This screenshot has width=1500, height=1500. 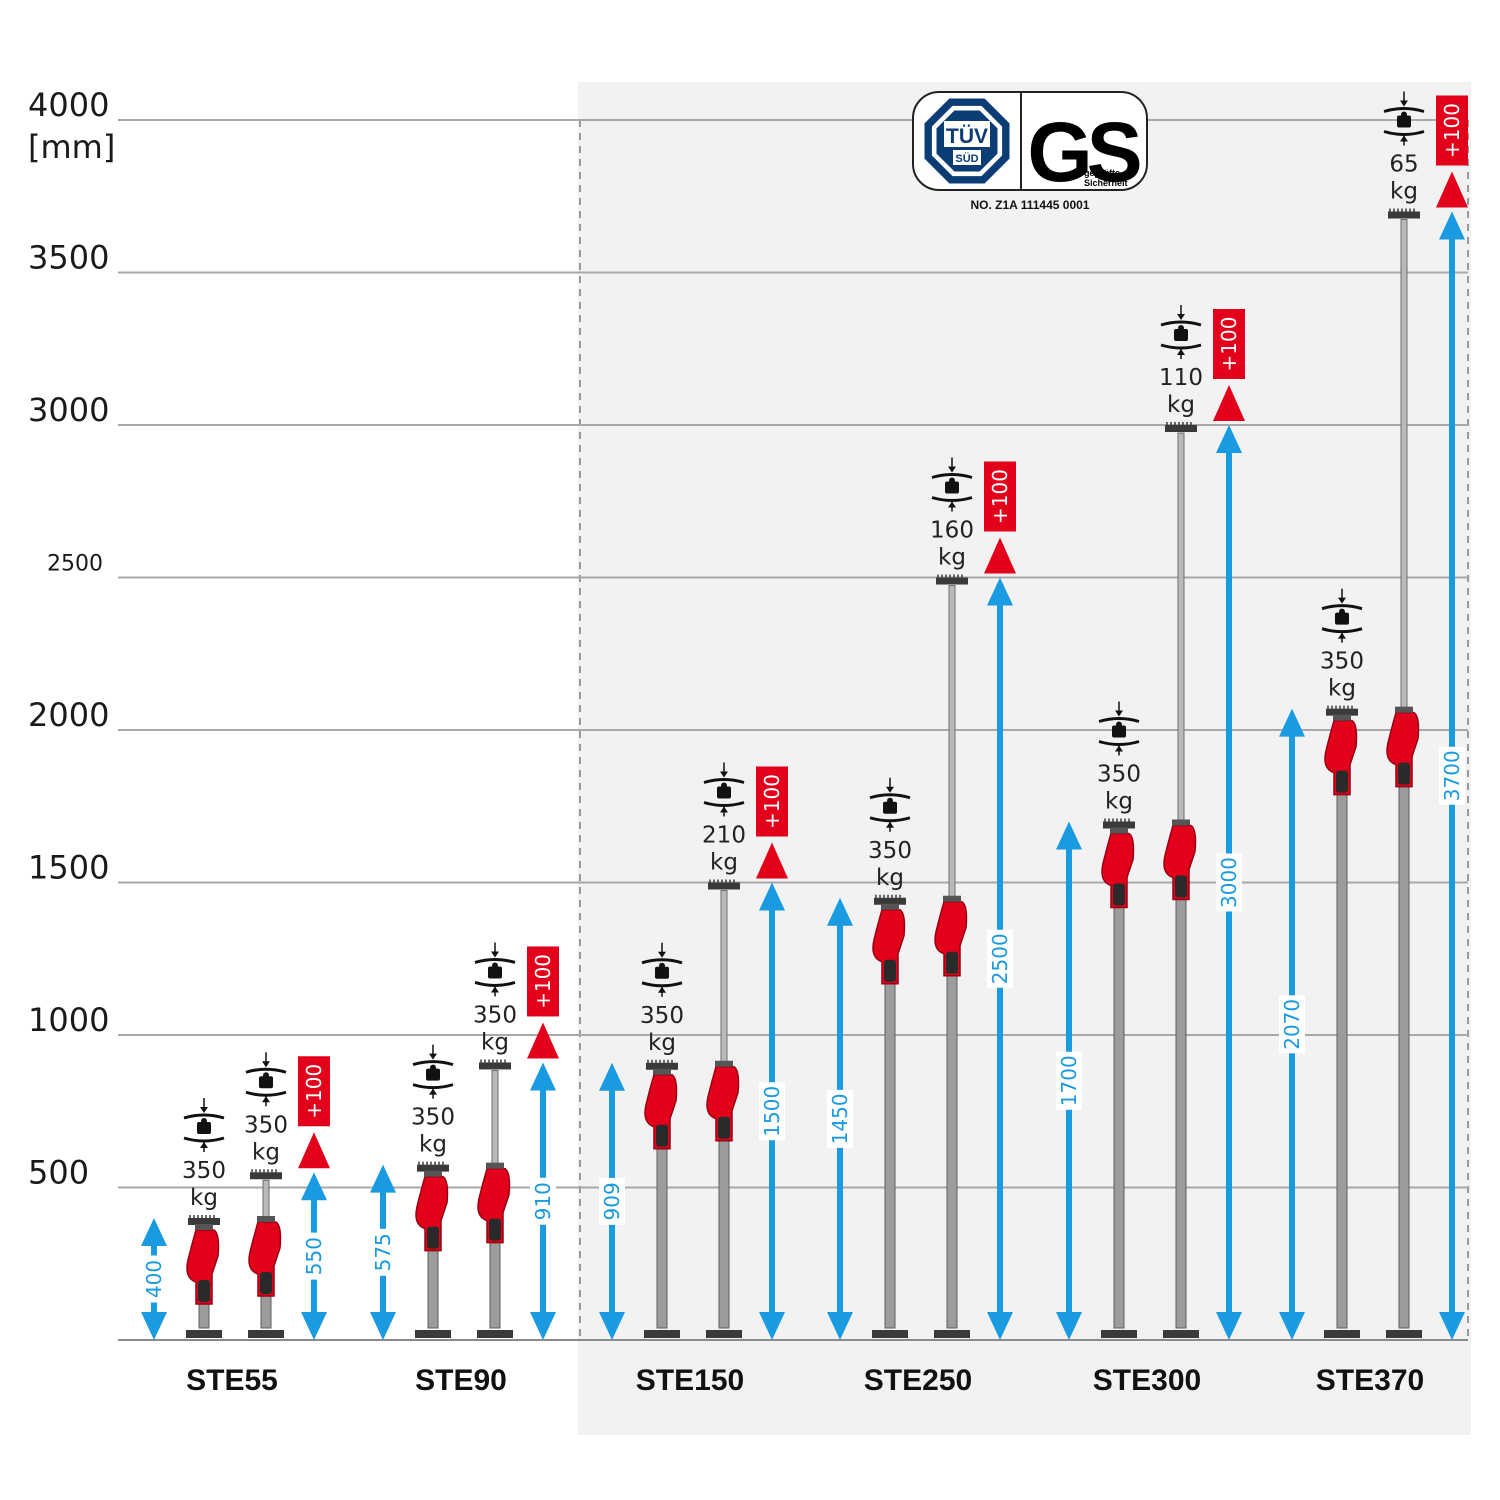 What do you see at coordinates (1181, 323) in the screenshot?
I see `load-plate-top` at bounding box center [1181, 323].